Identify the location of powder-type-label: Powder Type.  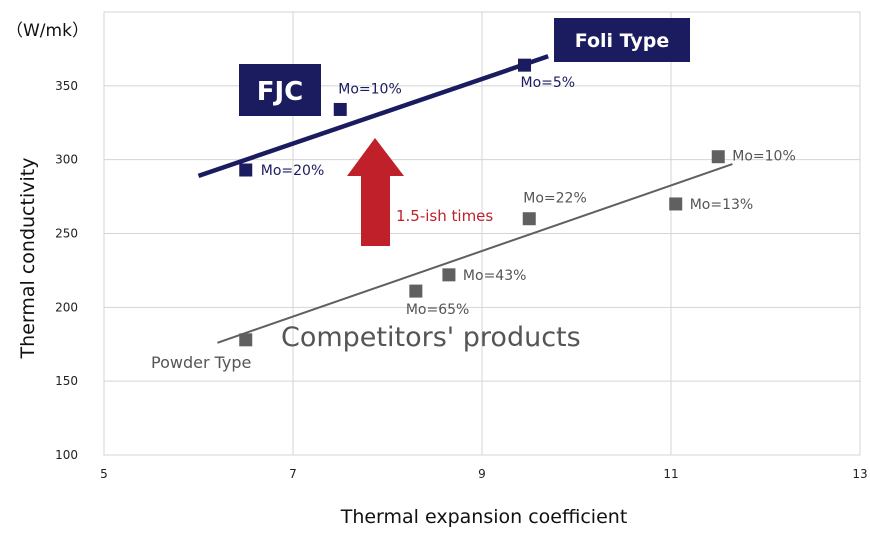
(201, 362).